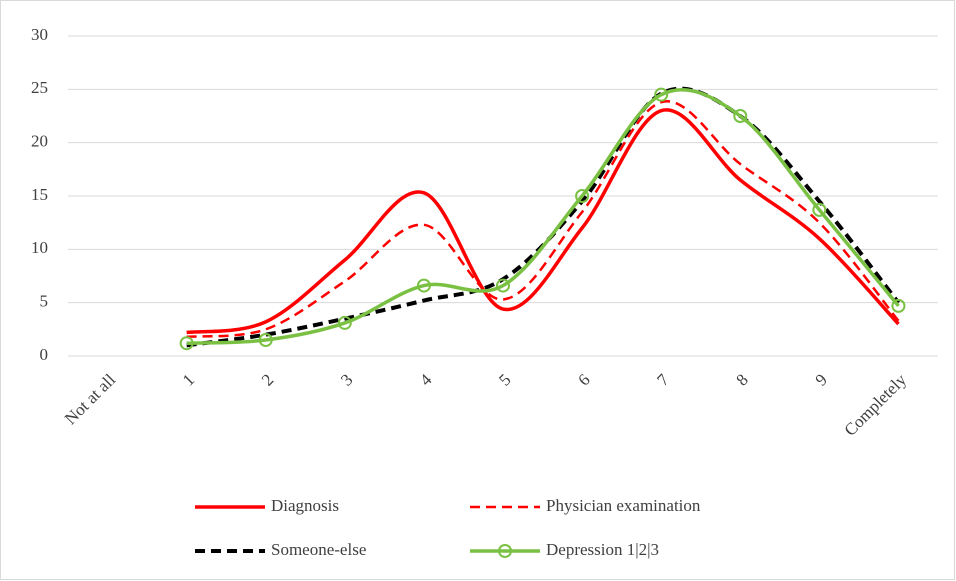  Describe the element at coordinates (44, 301) in the screenshot. I see `y-tick-label: 5` at that location.